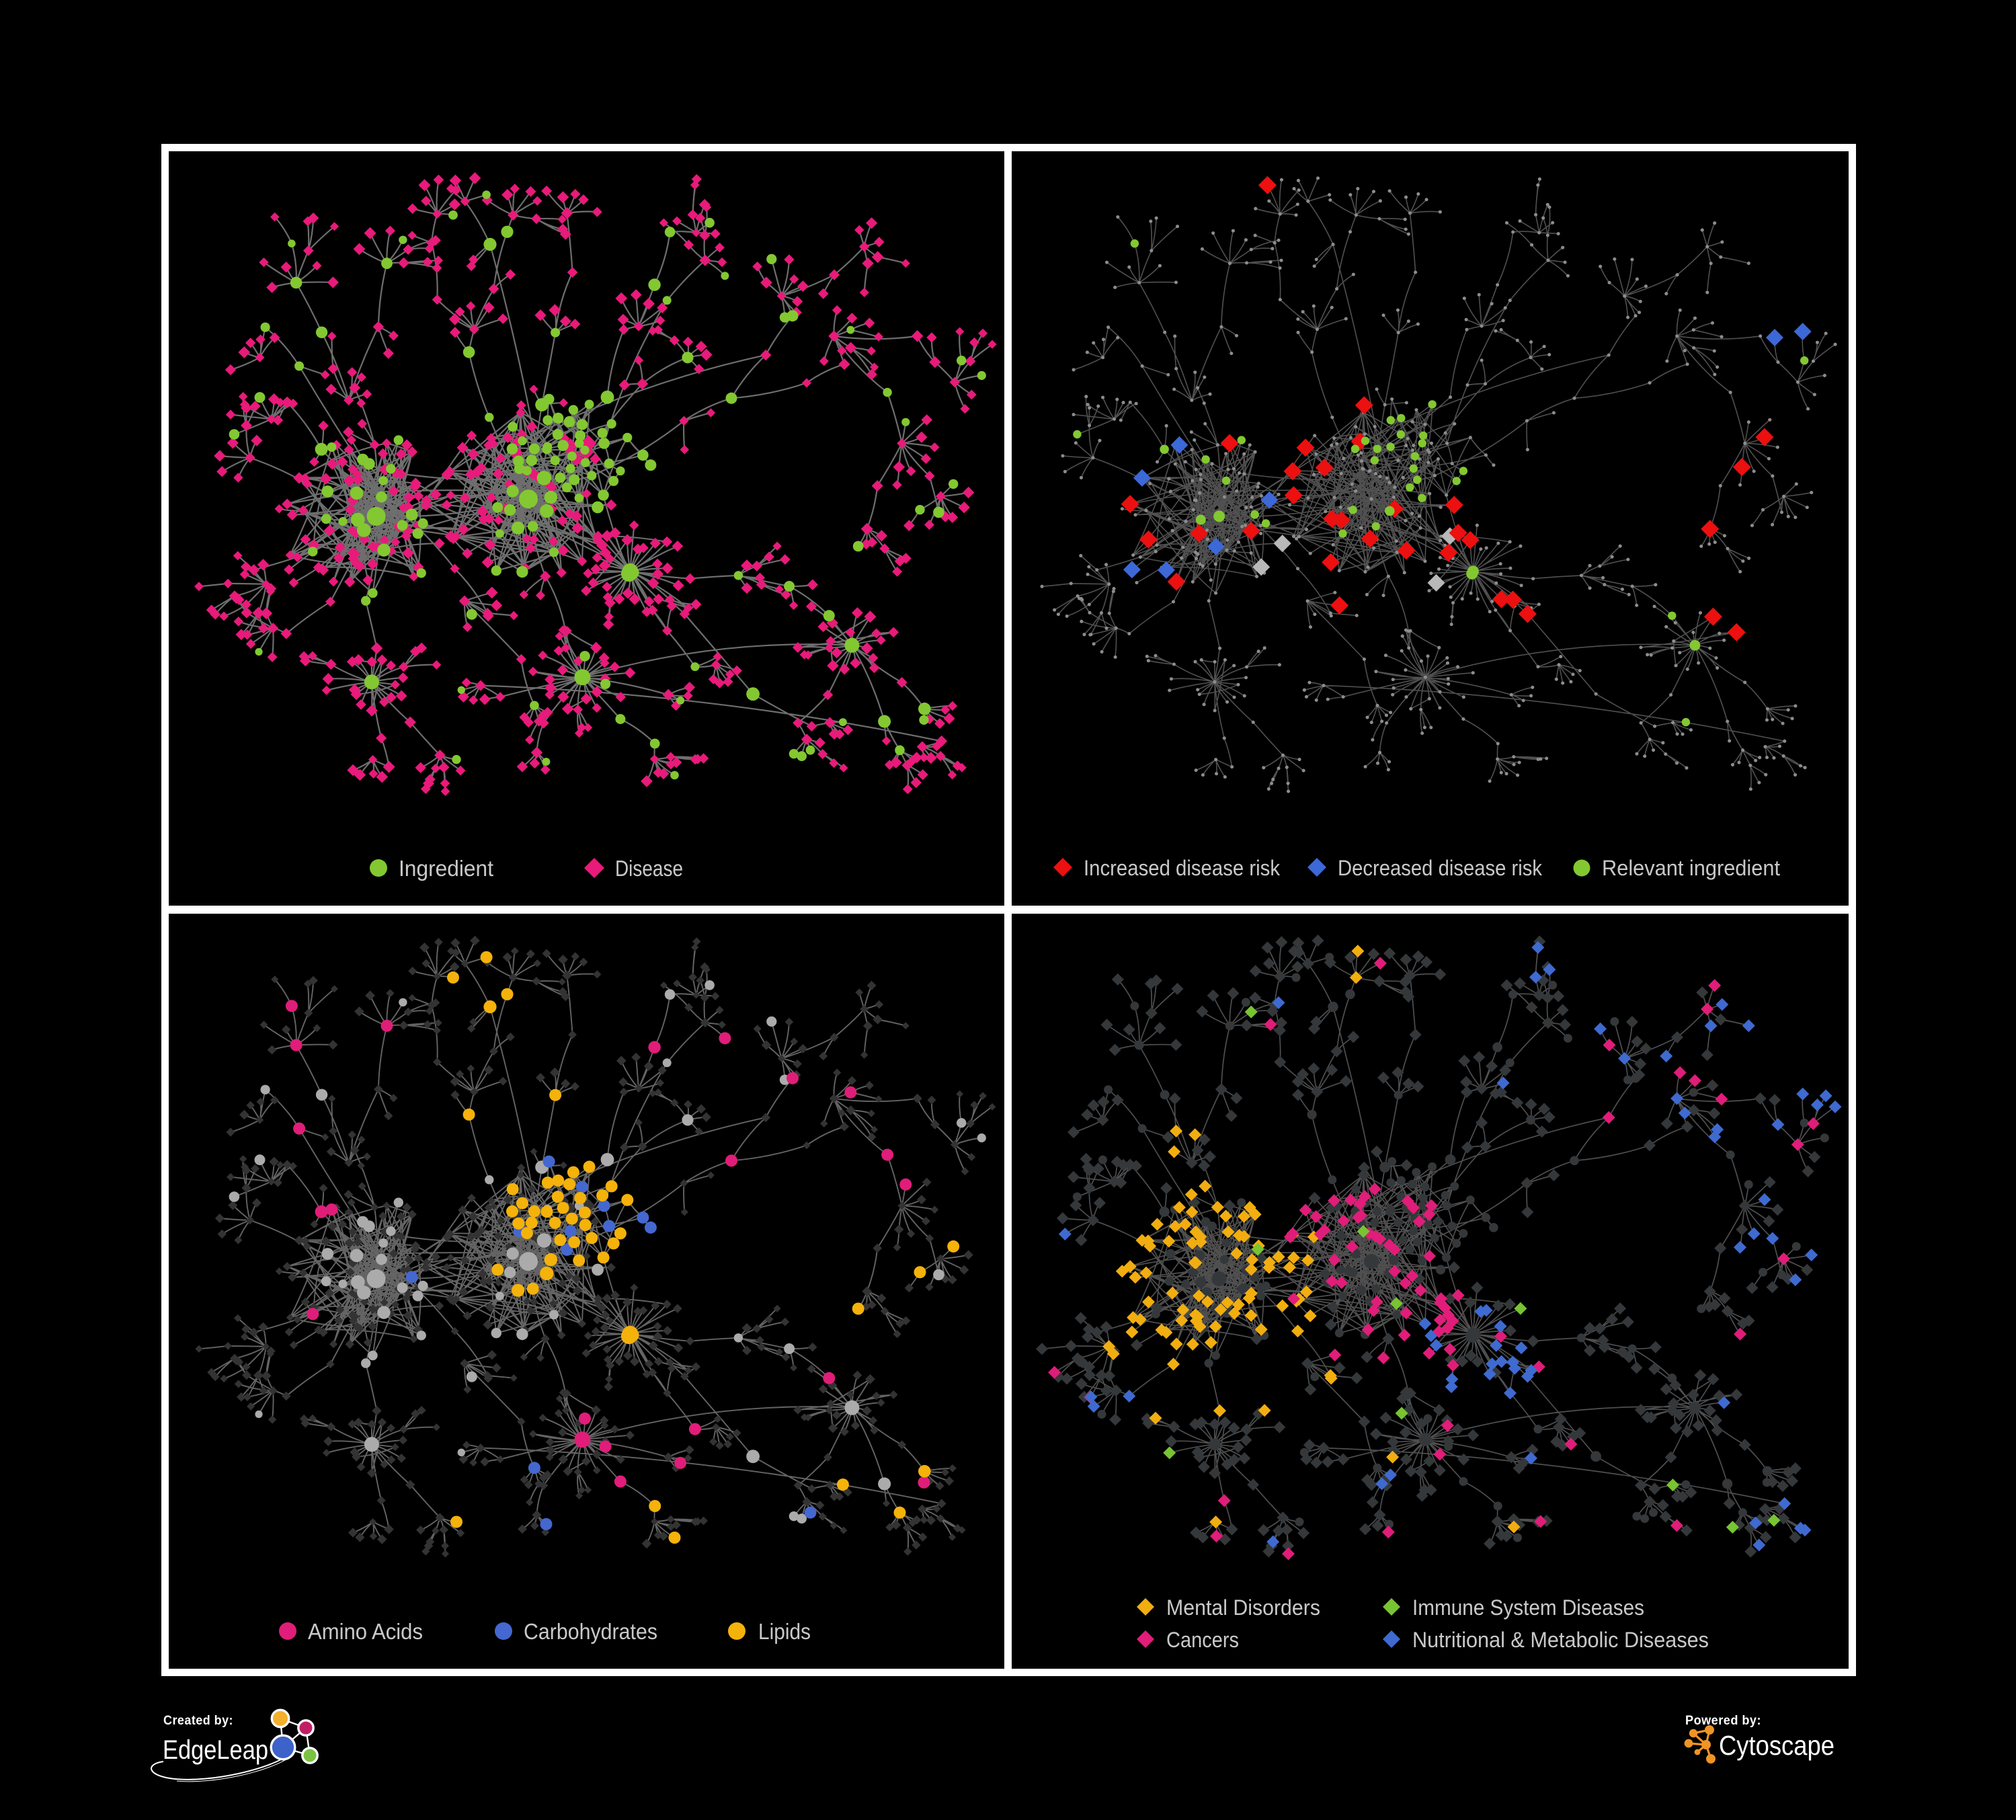 Image resolution: width=2016 pixels, height=1820 pixels. I want to click on svg-text: Amino Acids, so click(365, 1631).